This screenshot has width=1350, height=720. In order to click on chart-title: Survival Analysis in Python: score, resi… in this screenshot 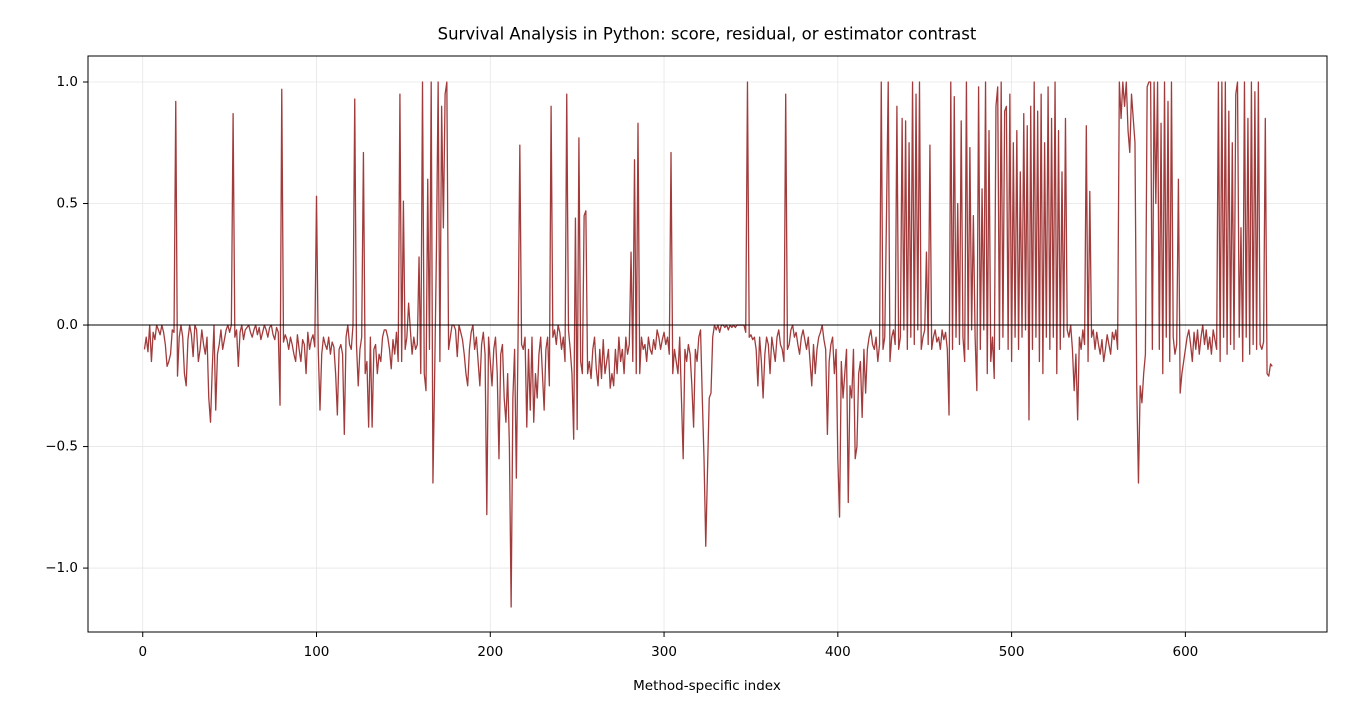, I will do `click(707, 34)`.